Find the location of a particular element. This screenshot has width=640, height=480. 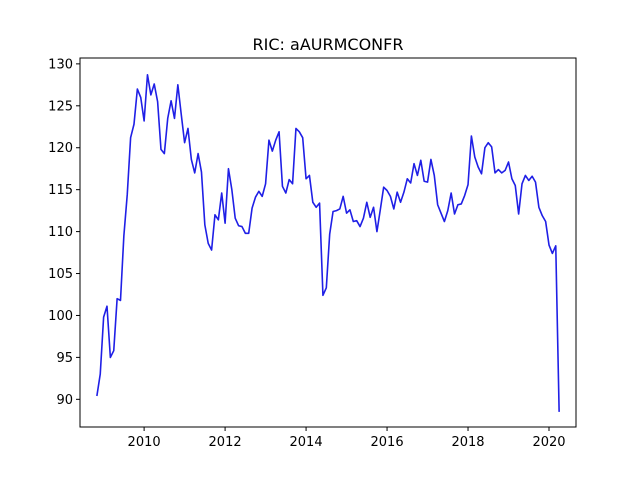

y-tick-label: 125 is located at coordinates (60, 106).